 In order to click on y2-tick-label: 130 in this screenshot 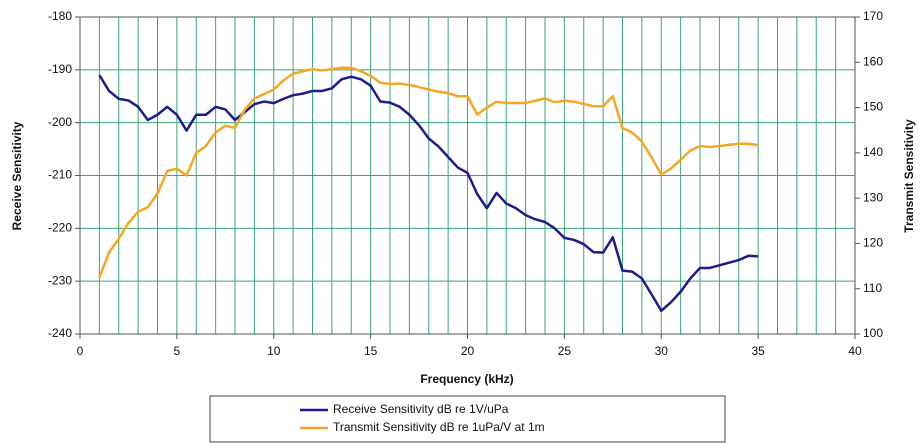, I will do `click(873, 197)`.